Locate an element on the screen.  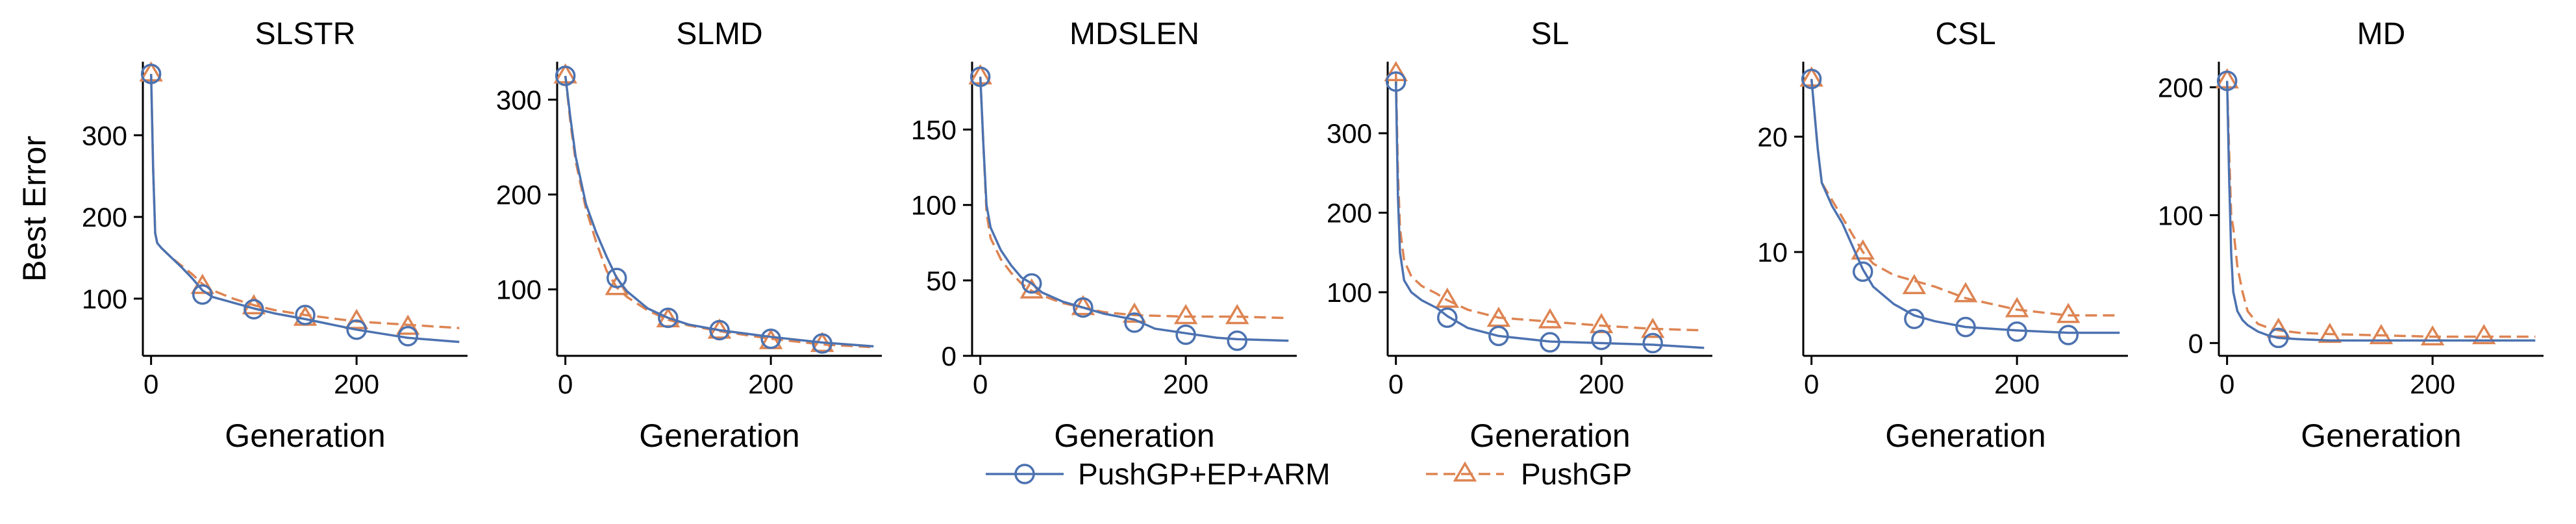
subplot-sl: SL 0 200 100 200 300 Generation is located at coordinates (1519, 236).